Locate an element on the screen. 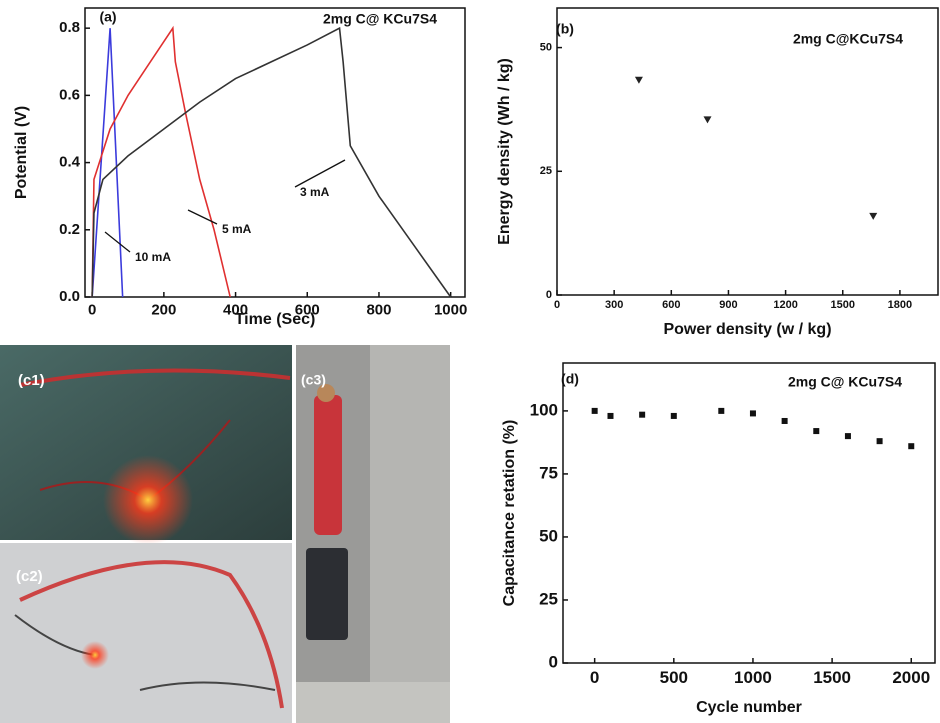 The image size is (940, 723). y-tick-label: 0.2 is located at coordinates (69, 229).